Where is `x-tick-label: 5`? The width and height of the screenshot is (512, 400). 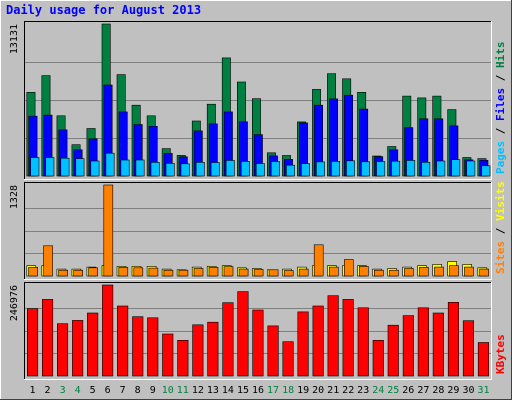 x-tick-label: 5 is located at coordinates (93, 390).